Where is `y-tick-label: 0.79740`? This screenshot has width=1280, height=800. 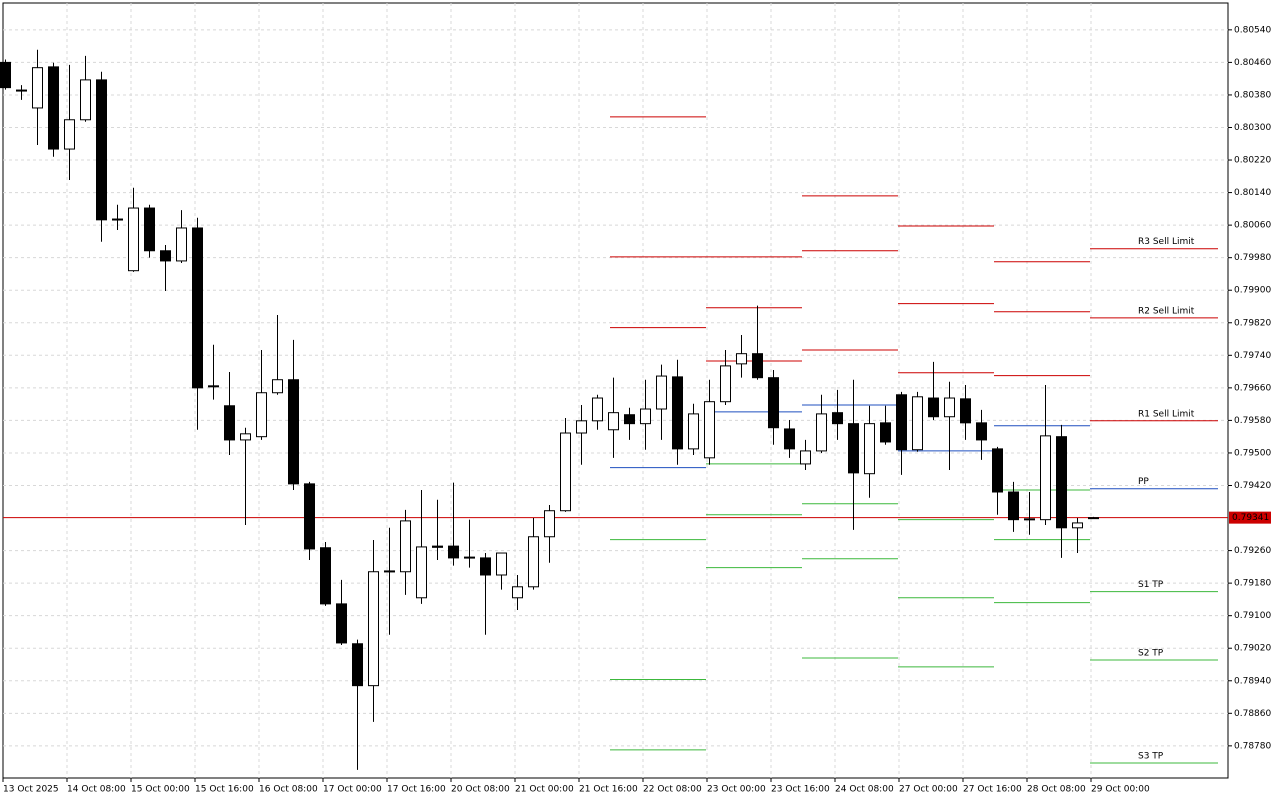 y-tick-label: 0.79740 is located at coordinates (1252, 356).